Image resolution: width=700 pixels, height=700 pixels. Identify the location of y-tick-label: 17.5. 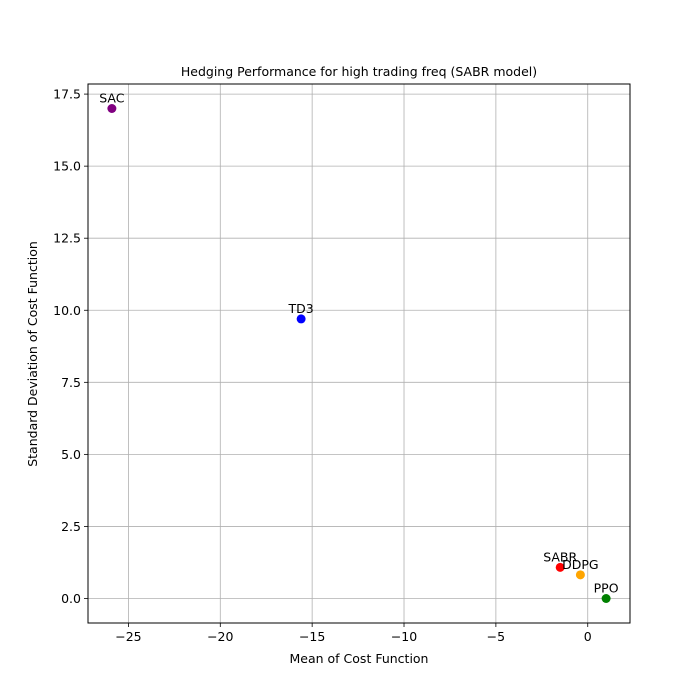
(67, 94).